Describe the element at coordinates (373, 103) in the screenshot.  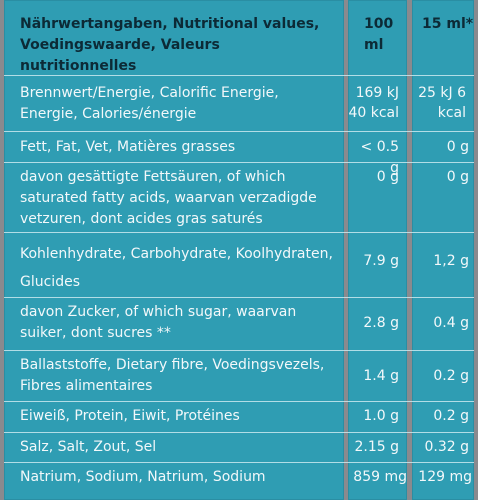
I see `value-energy-100ml: 169 kJ 40 kcal` at that location.